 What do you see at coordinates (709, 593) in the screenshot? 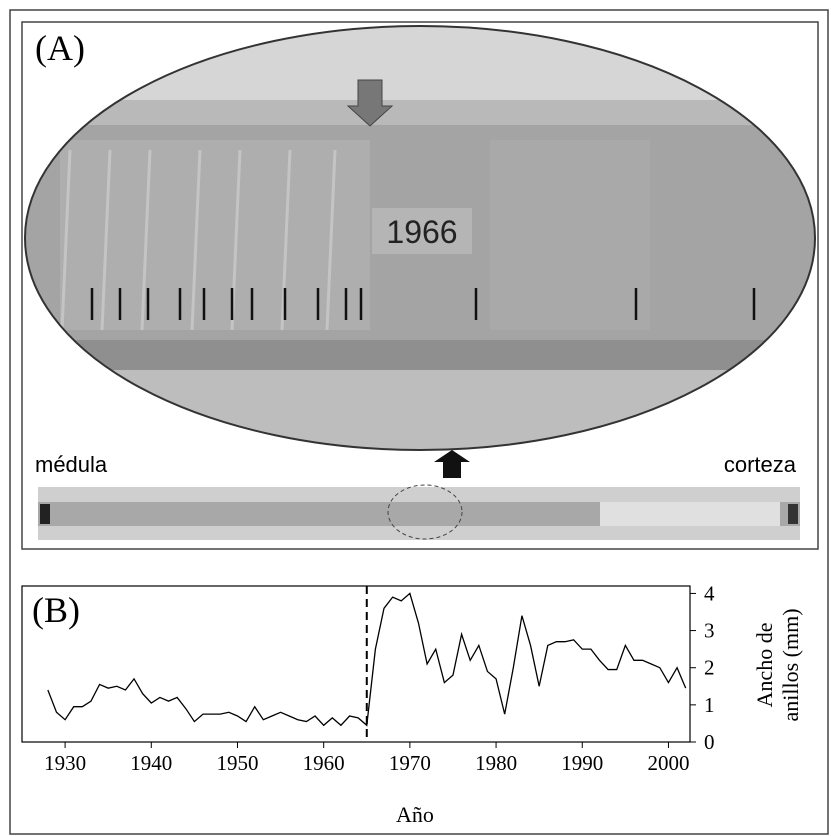
I see `y-tick-label: 4` at bounding box center [709, 593].